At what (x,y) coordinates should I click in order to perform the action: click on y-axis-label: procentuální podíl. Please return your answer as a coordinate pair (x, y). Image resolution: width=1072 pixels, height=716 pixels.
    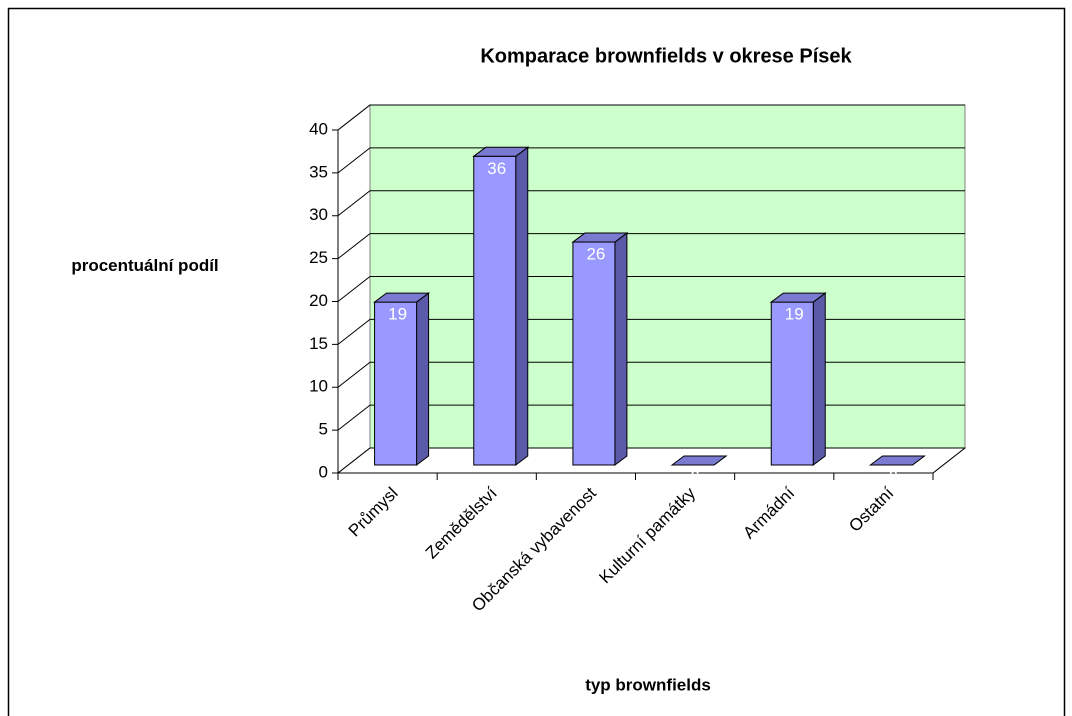
    Looking at the image, I should click on (145, 265).